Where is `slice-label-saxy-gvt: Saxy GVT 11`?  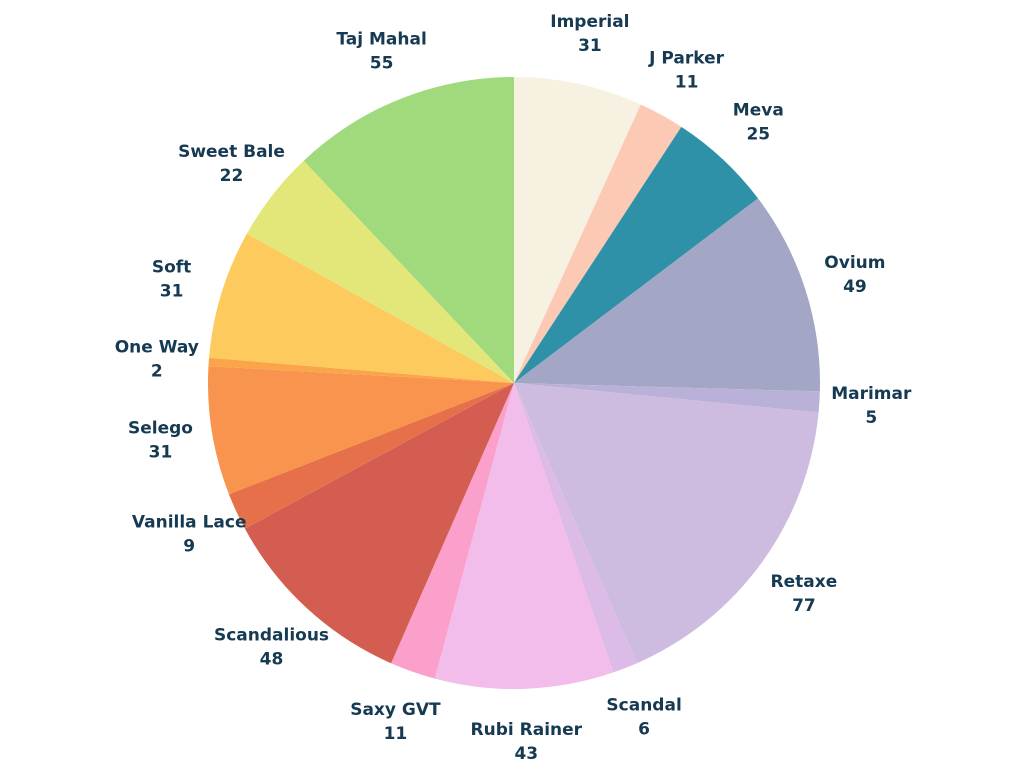 slice-label-saxy-gvt: Saxy GVT 11 is located at coordinates (395, 722).